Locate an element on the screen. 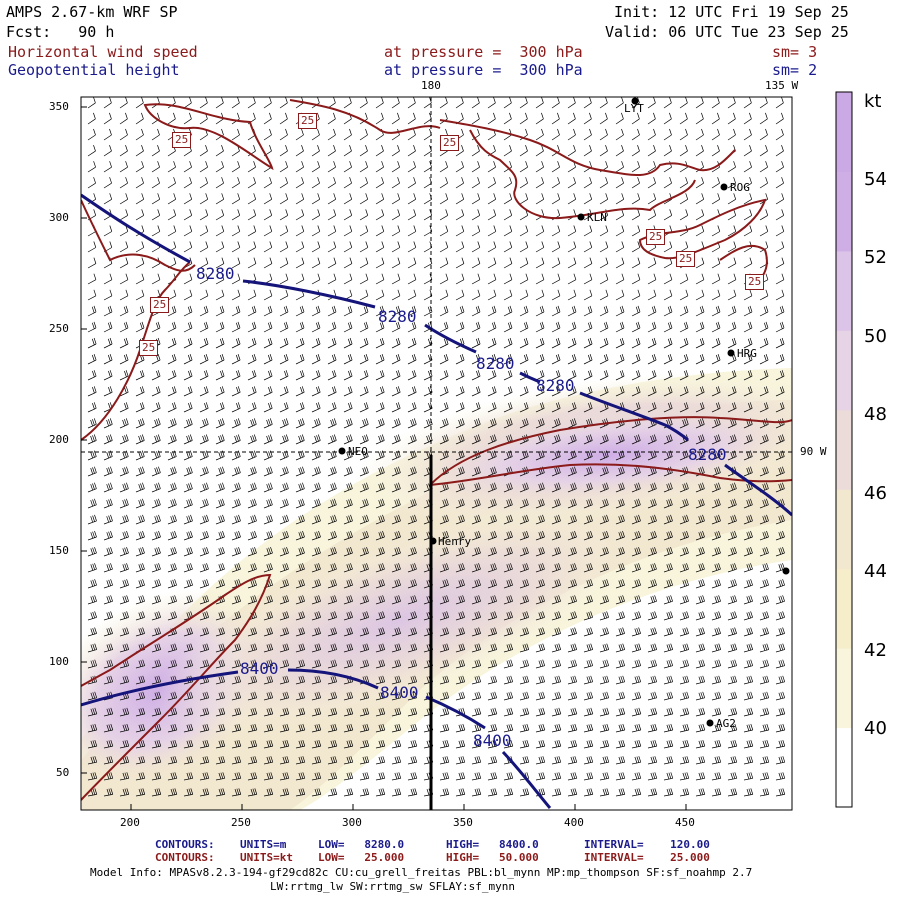 Image resolution: width=900 pixels, height=900 pixels. field1-smoothing: sm= 3 is located at coordinates (795, 52).